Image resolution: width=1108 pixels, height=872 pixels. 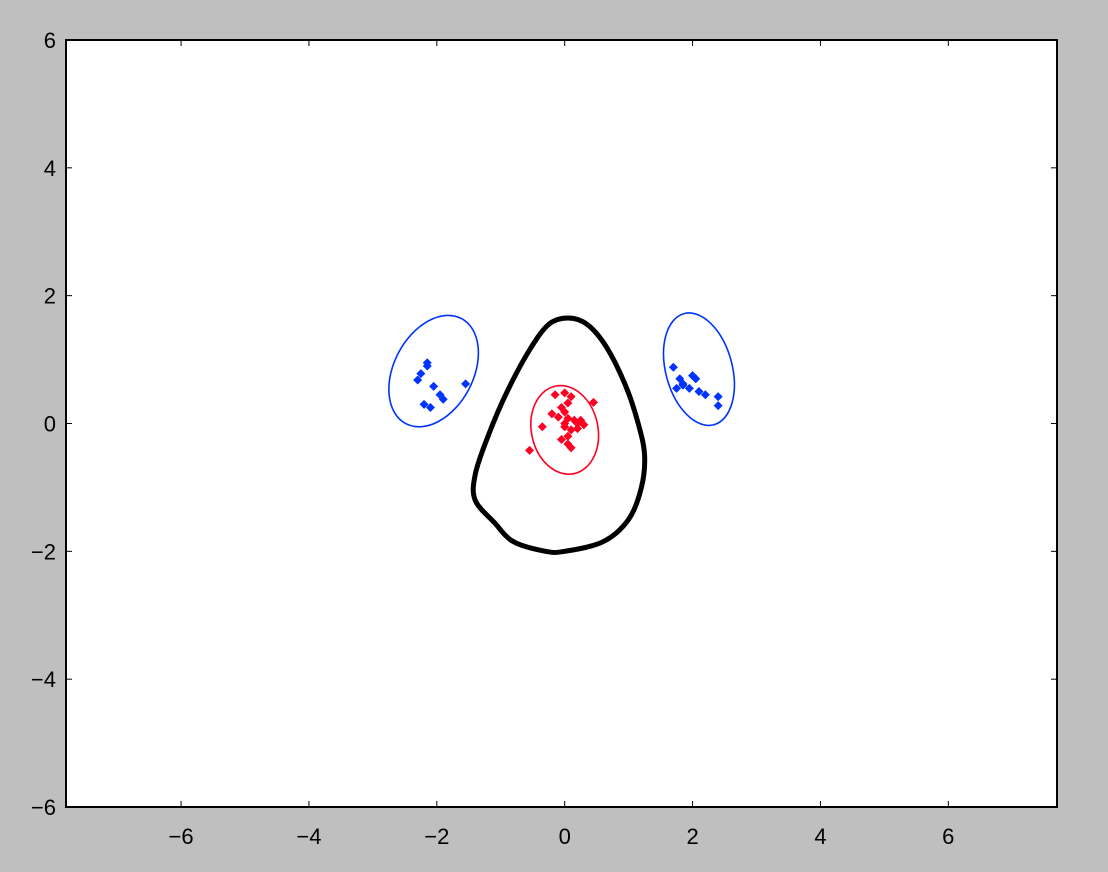 I want to click on chart-marks, so click(x=562, y=433).